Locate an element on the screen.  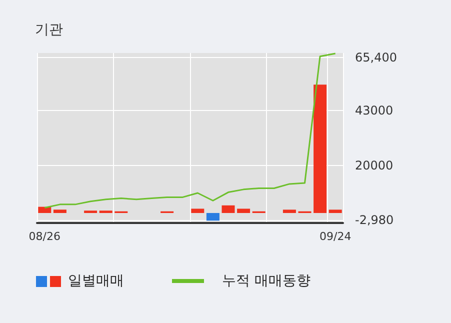
x-tick-label: 09/24 is located at coordinates (336, 236).